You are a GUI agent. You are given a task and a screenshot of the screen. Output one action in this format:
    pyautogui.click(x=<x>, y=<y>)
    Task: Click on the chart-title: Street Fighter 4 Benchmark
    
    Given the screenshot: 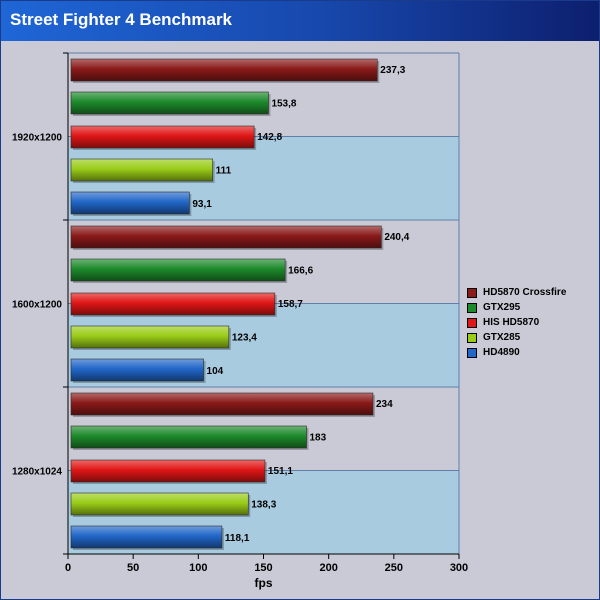 What is the action you would take?
    pyautogui.click(x=121, y=19)
    